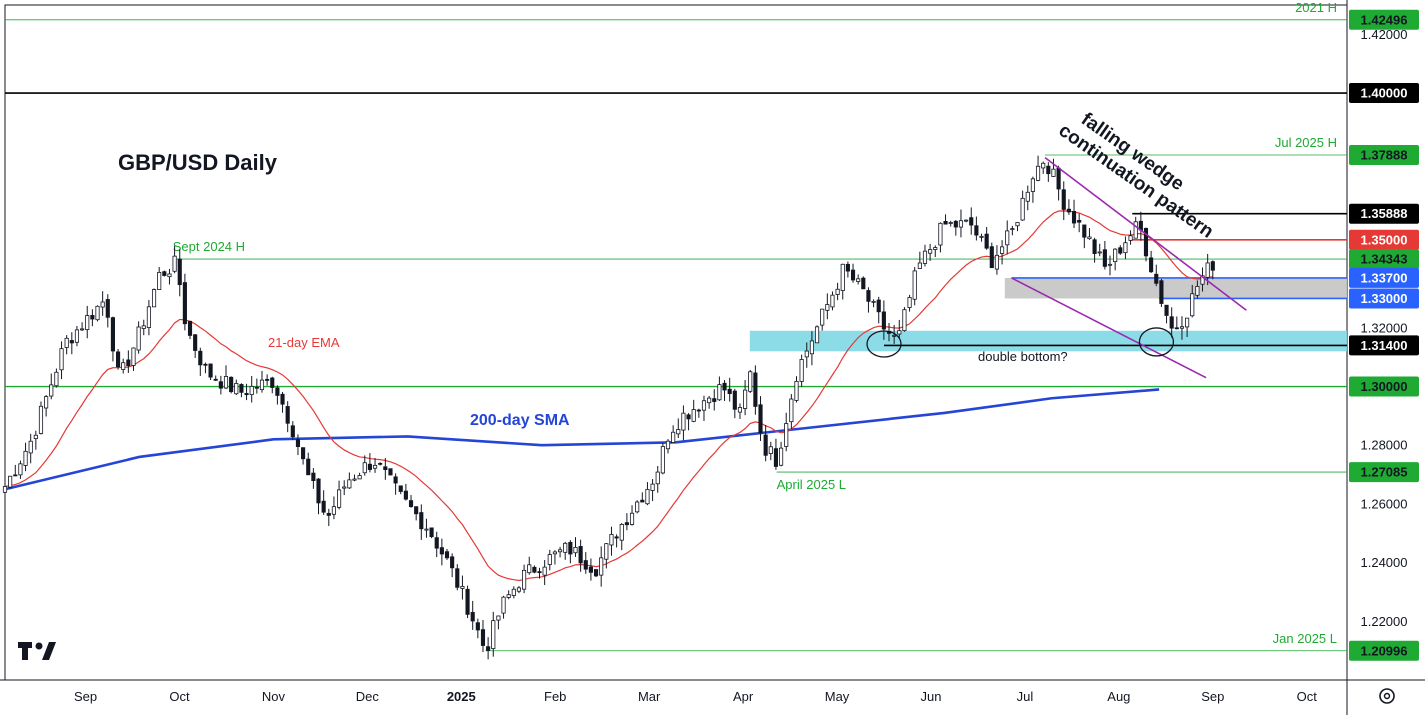 The height and width of the screenshot is (715, 1425). I want to click on price-tag-label: 1.27085, so click(1384, 472).